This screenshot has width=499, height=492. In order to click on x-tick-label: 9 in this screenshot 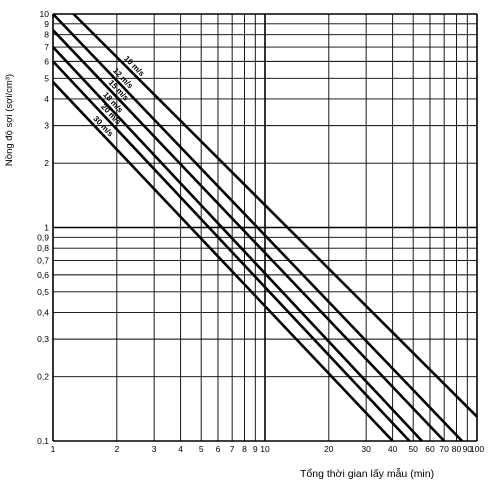, I will do `click(255, 449)`.